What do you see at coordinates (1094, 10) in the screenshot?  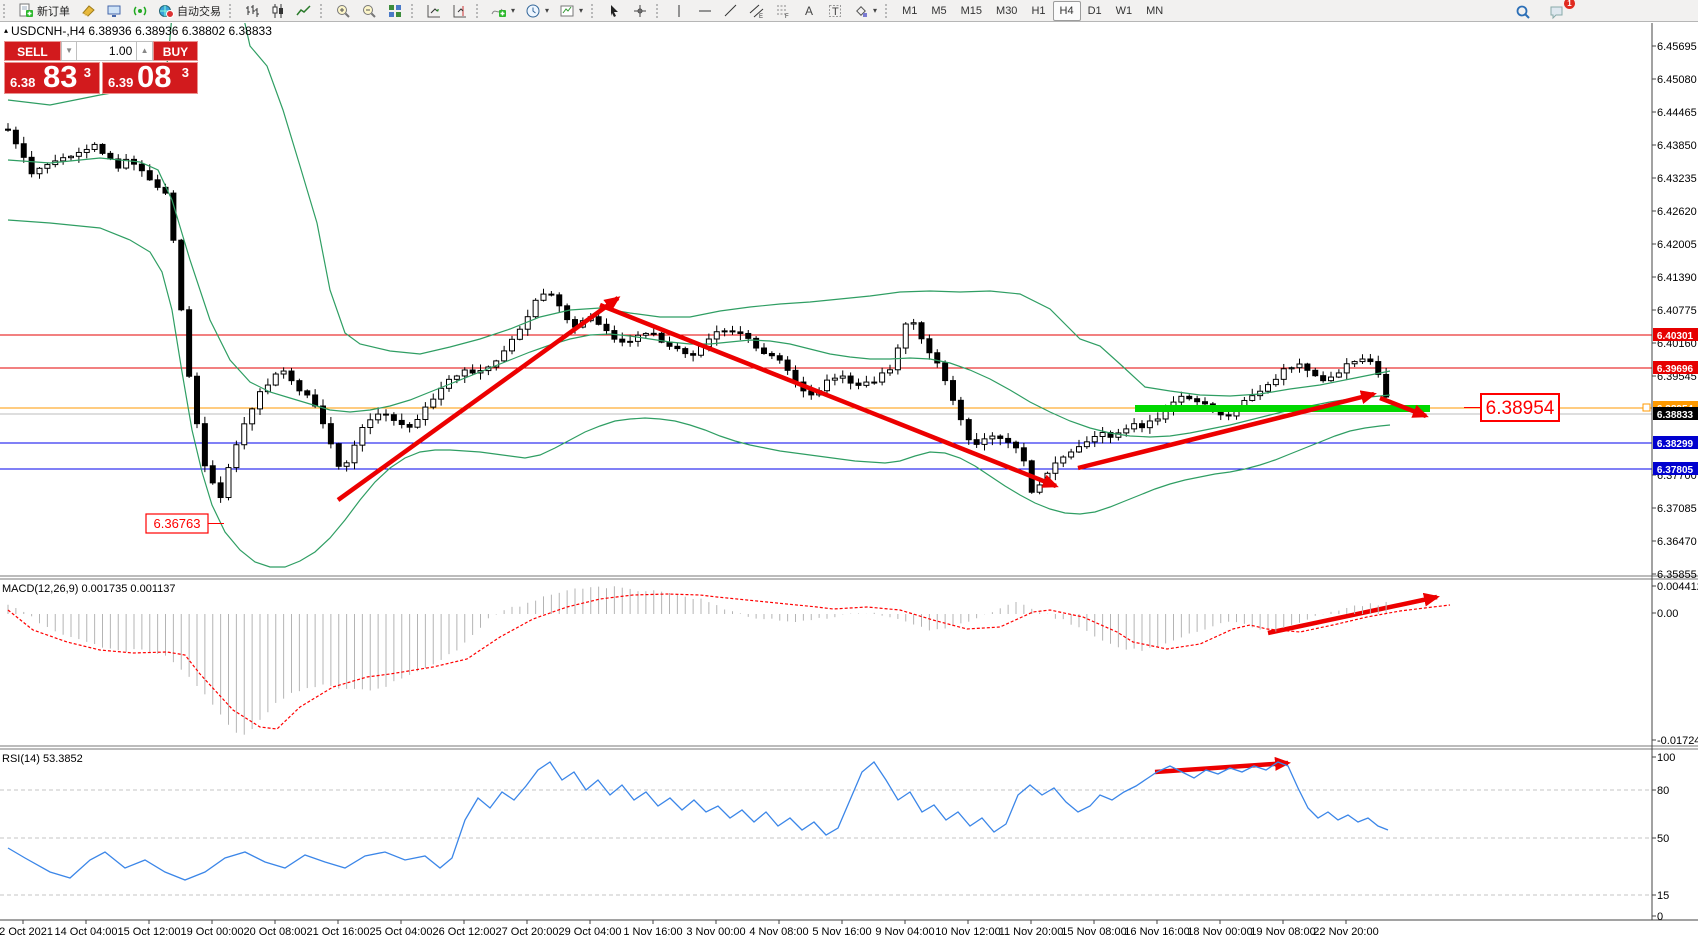 I see `timeframe-d1-button: D1` at bounding box center [1094, 10].